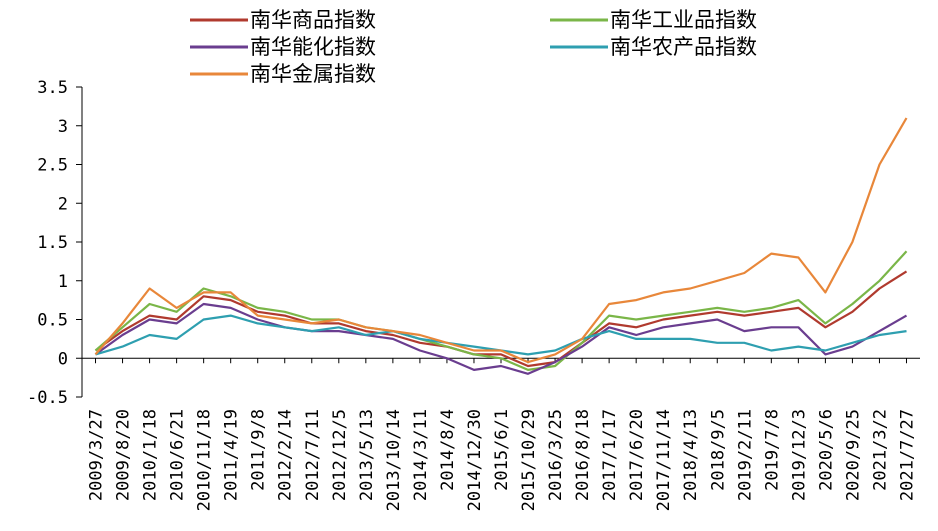  Describe the element at coordinates (63, 282) in the screenshot. I see `y-tick-label: 1` at that location.